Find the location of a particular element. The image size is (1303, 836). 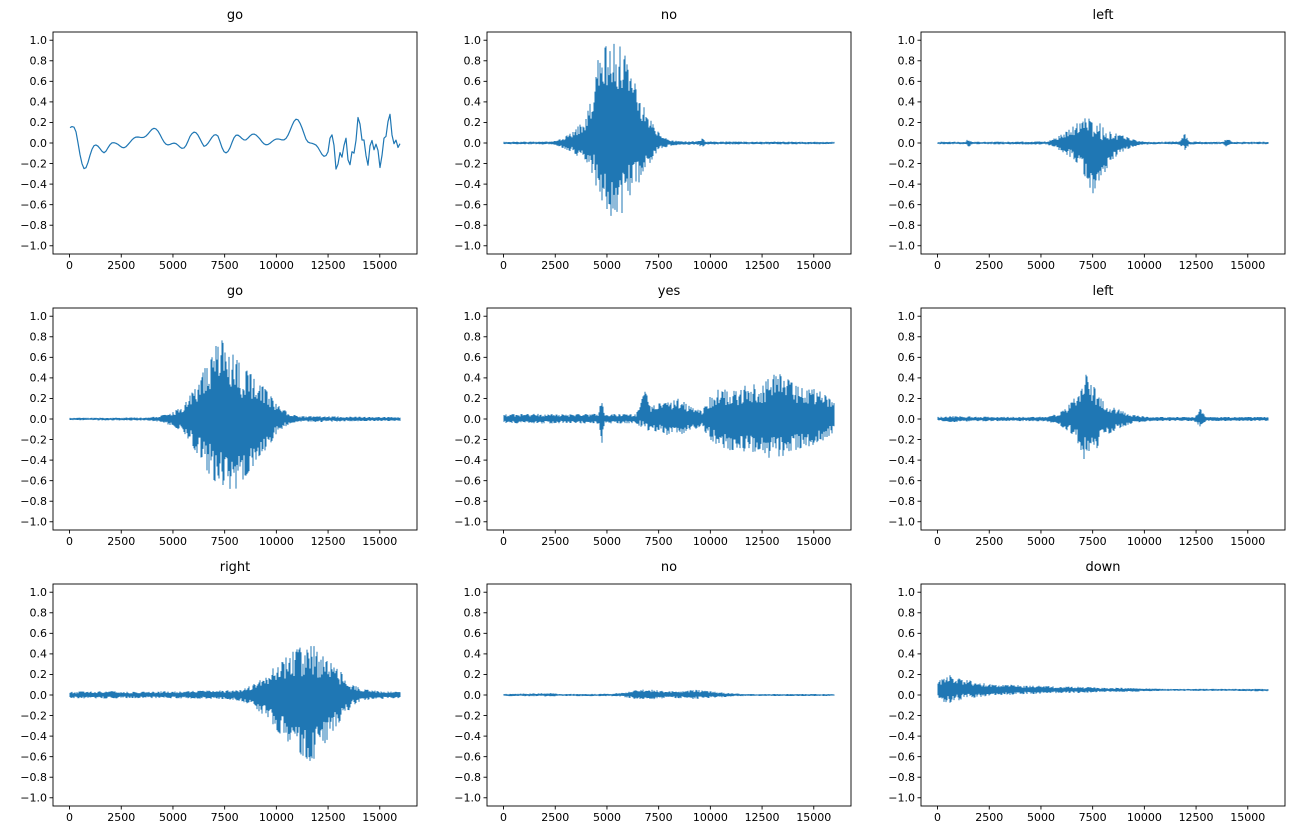

subplot-title: go is located at coordinates (235, 15).